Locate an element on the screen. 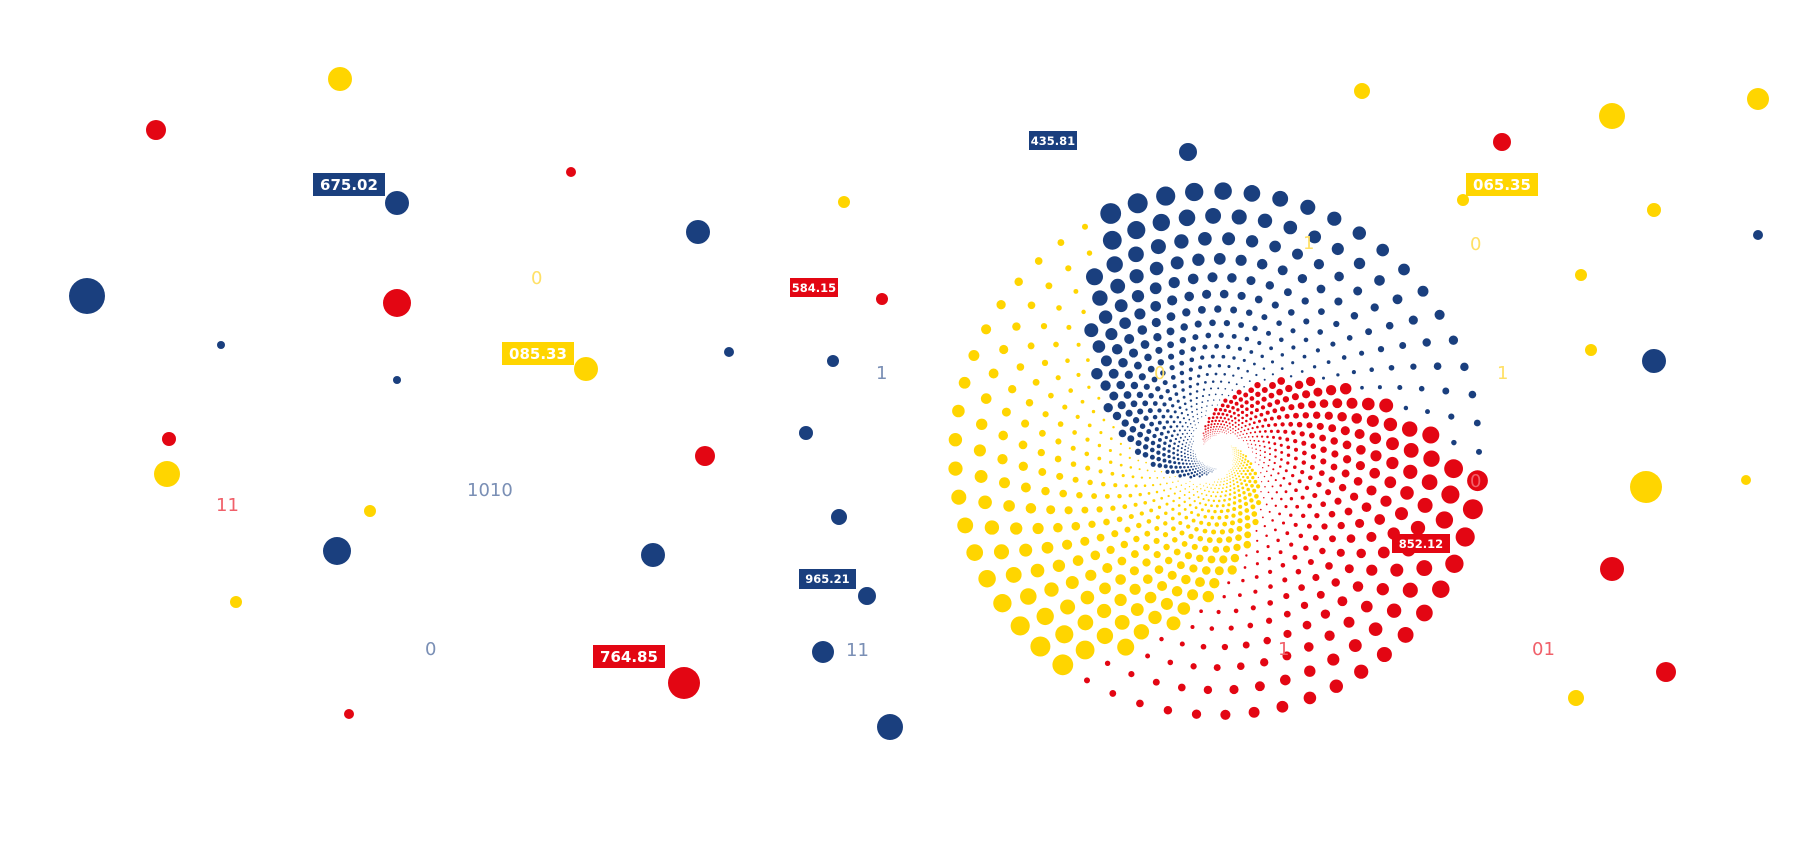 Image resolution: width=1800 pixels, height=842 pixels. binary-digit: 01 is located at coordinates (1543, 649).